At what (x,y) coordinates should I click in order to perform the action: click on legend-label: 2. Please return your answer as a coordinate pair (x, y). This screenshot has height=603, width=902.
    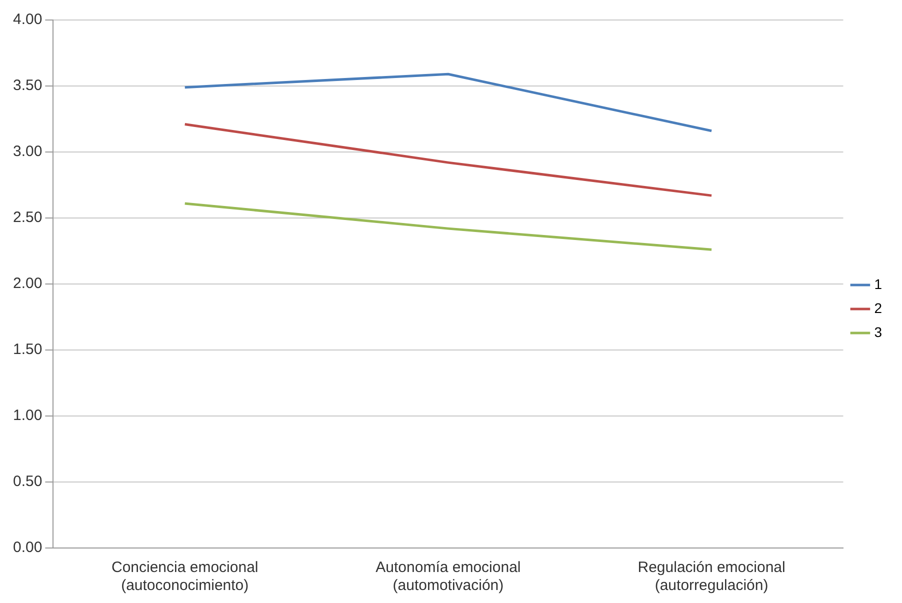
    Looking at the image, I should click on (878, 308).